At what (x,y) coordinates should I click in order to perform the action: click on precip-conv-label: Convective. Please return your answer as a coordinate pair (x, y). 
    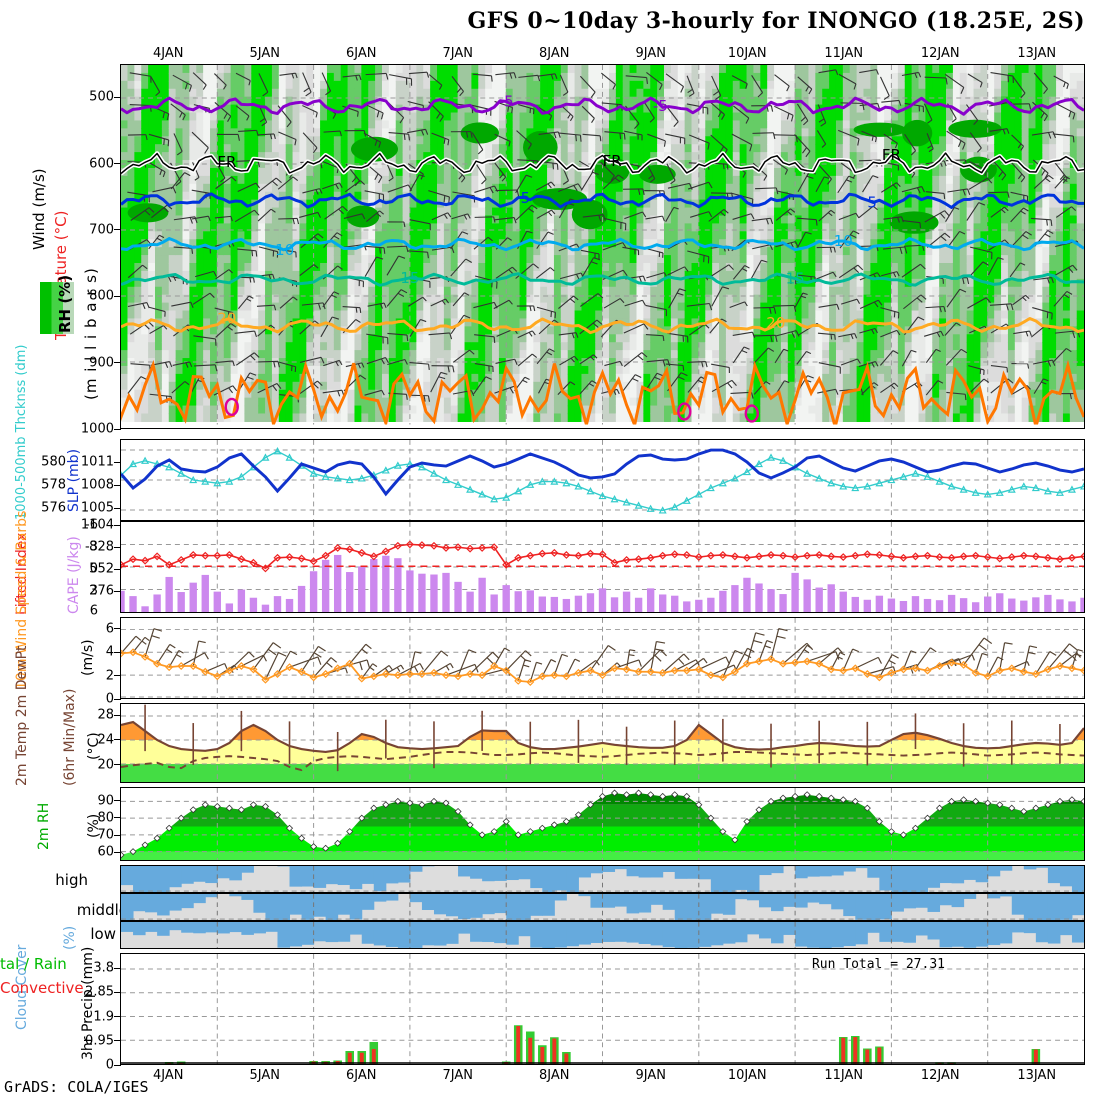
    Looking at the image, I should click on (42, 988).